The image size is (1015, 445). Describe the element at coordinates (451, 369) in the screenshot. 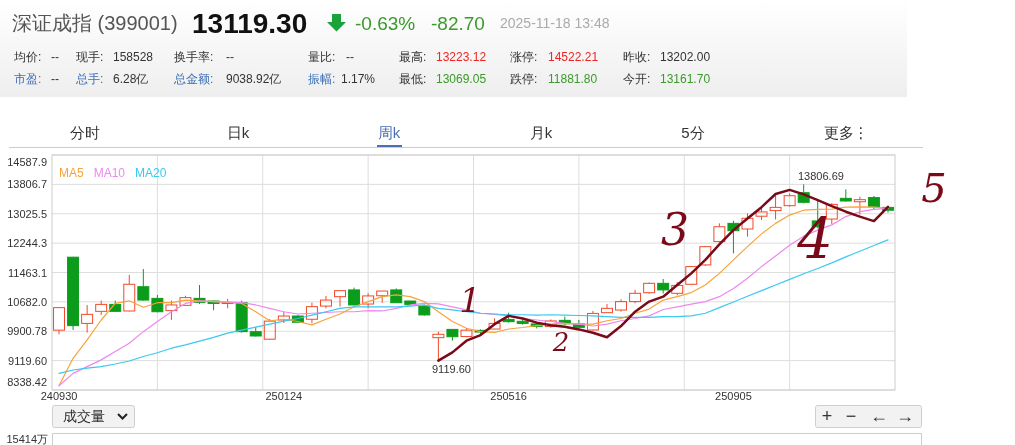

I see `annotation: 9119.60` at that location.